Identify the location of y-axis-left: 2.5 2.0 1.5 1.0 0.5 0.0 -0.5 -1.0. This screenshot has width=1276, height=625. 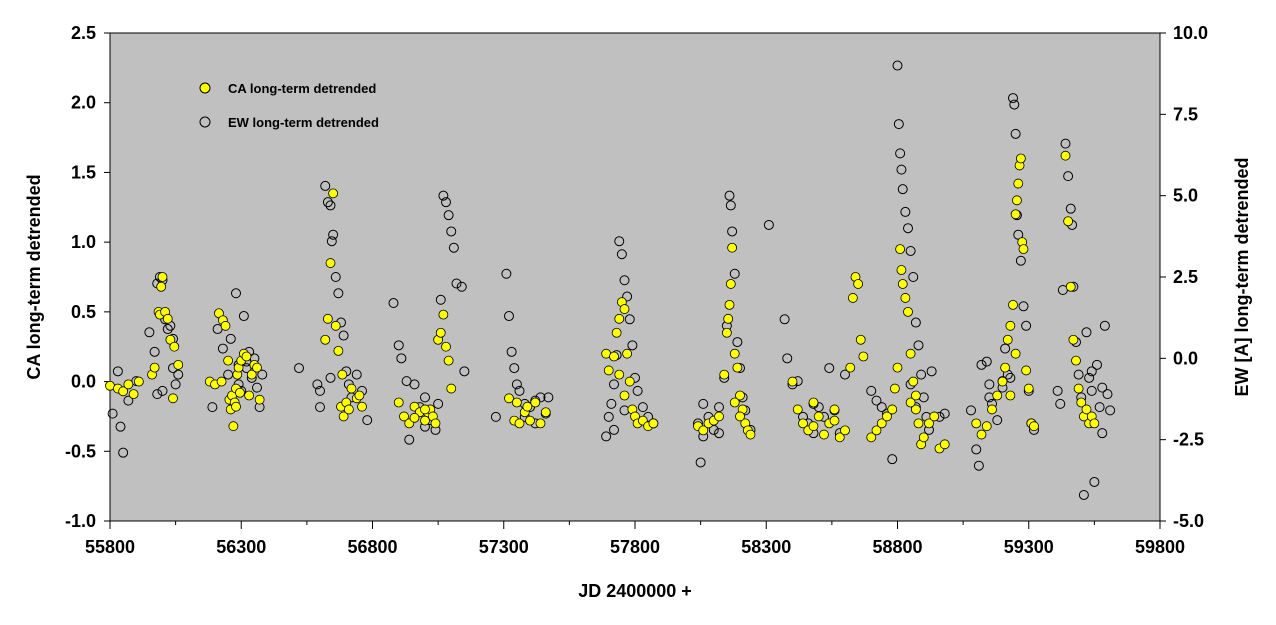
(87, 277).